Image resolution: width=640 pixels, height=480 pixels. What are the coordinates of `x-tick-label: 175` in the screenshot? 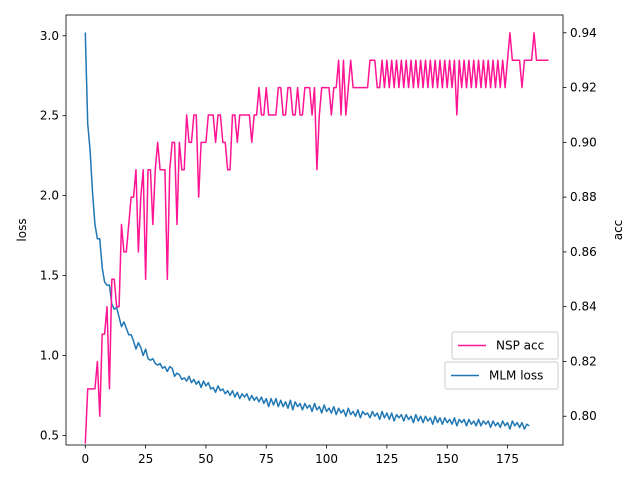 It's located at (507, 459).